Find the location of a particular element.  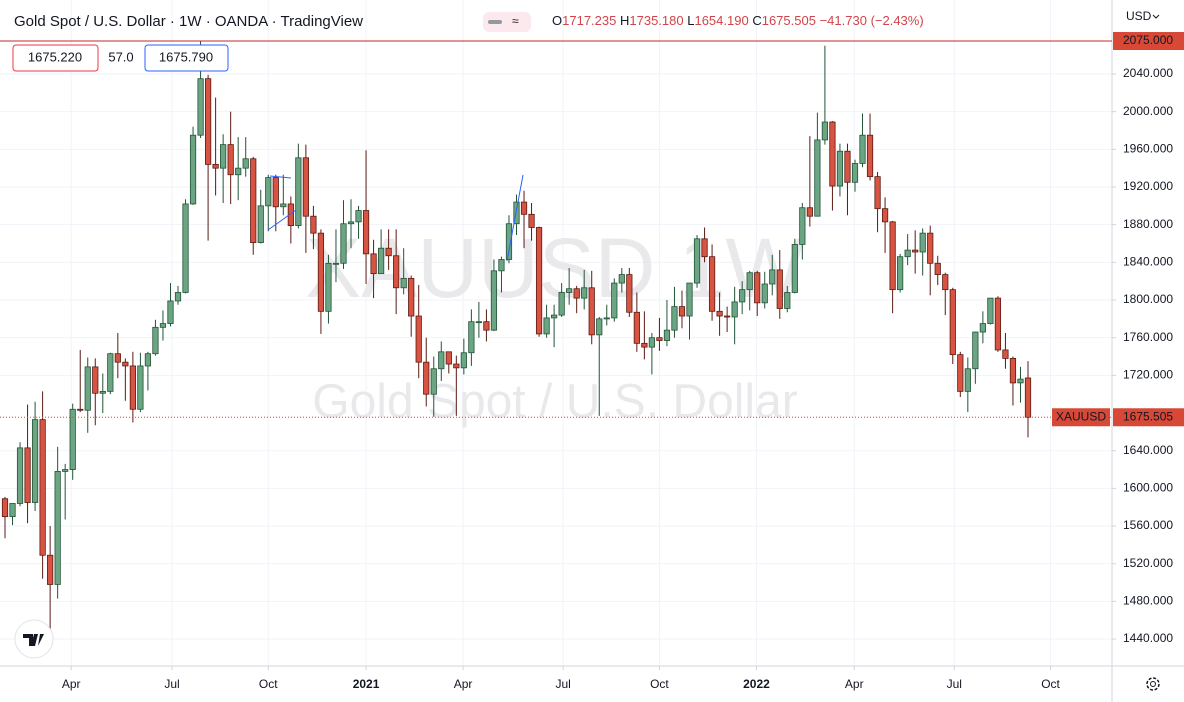

y-tick-label: 1520.000 is located at coordinates (1148, 563).